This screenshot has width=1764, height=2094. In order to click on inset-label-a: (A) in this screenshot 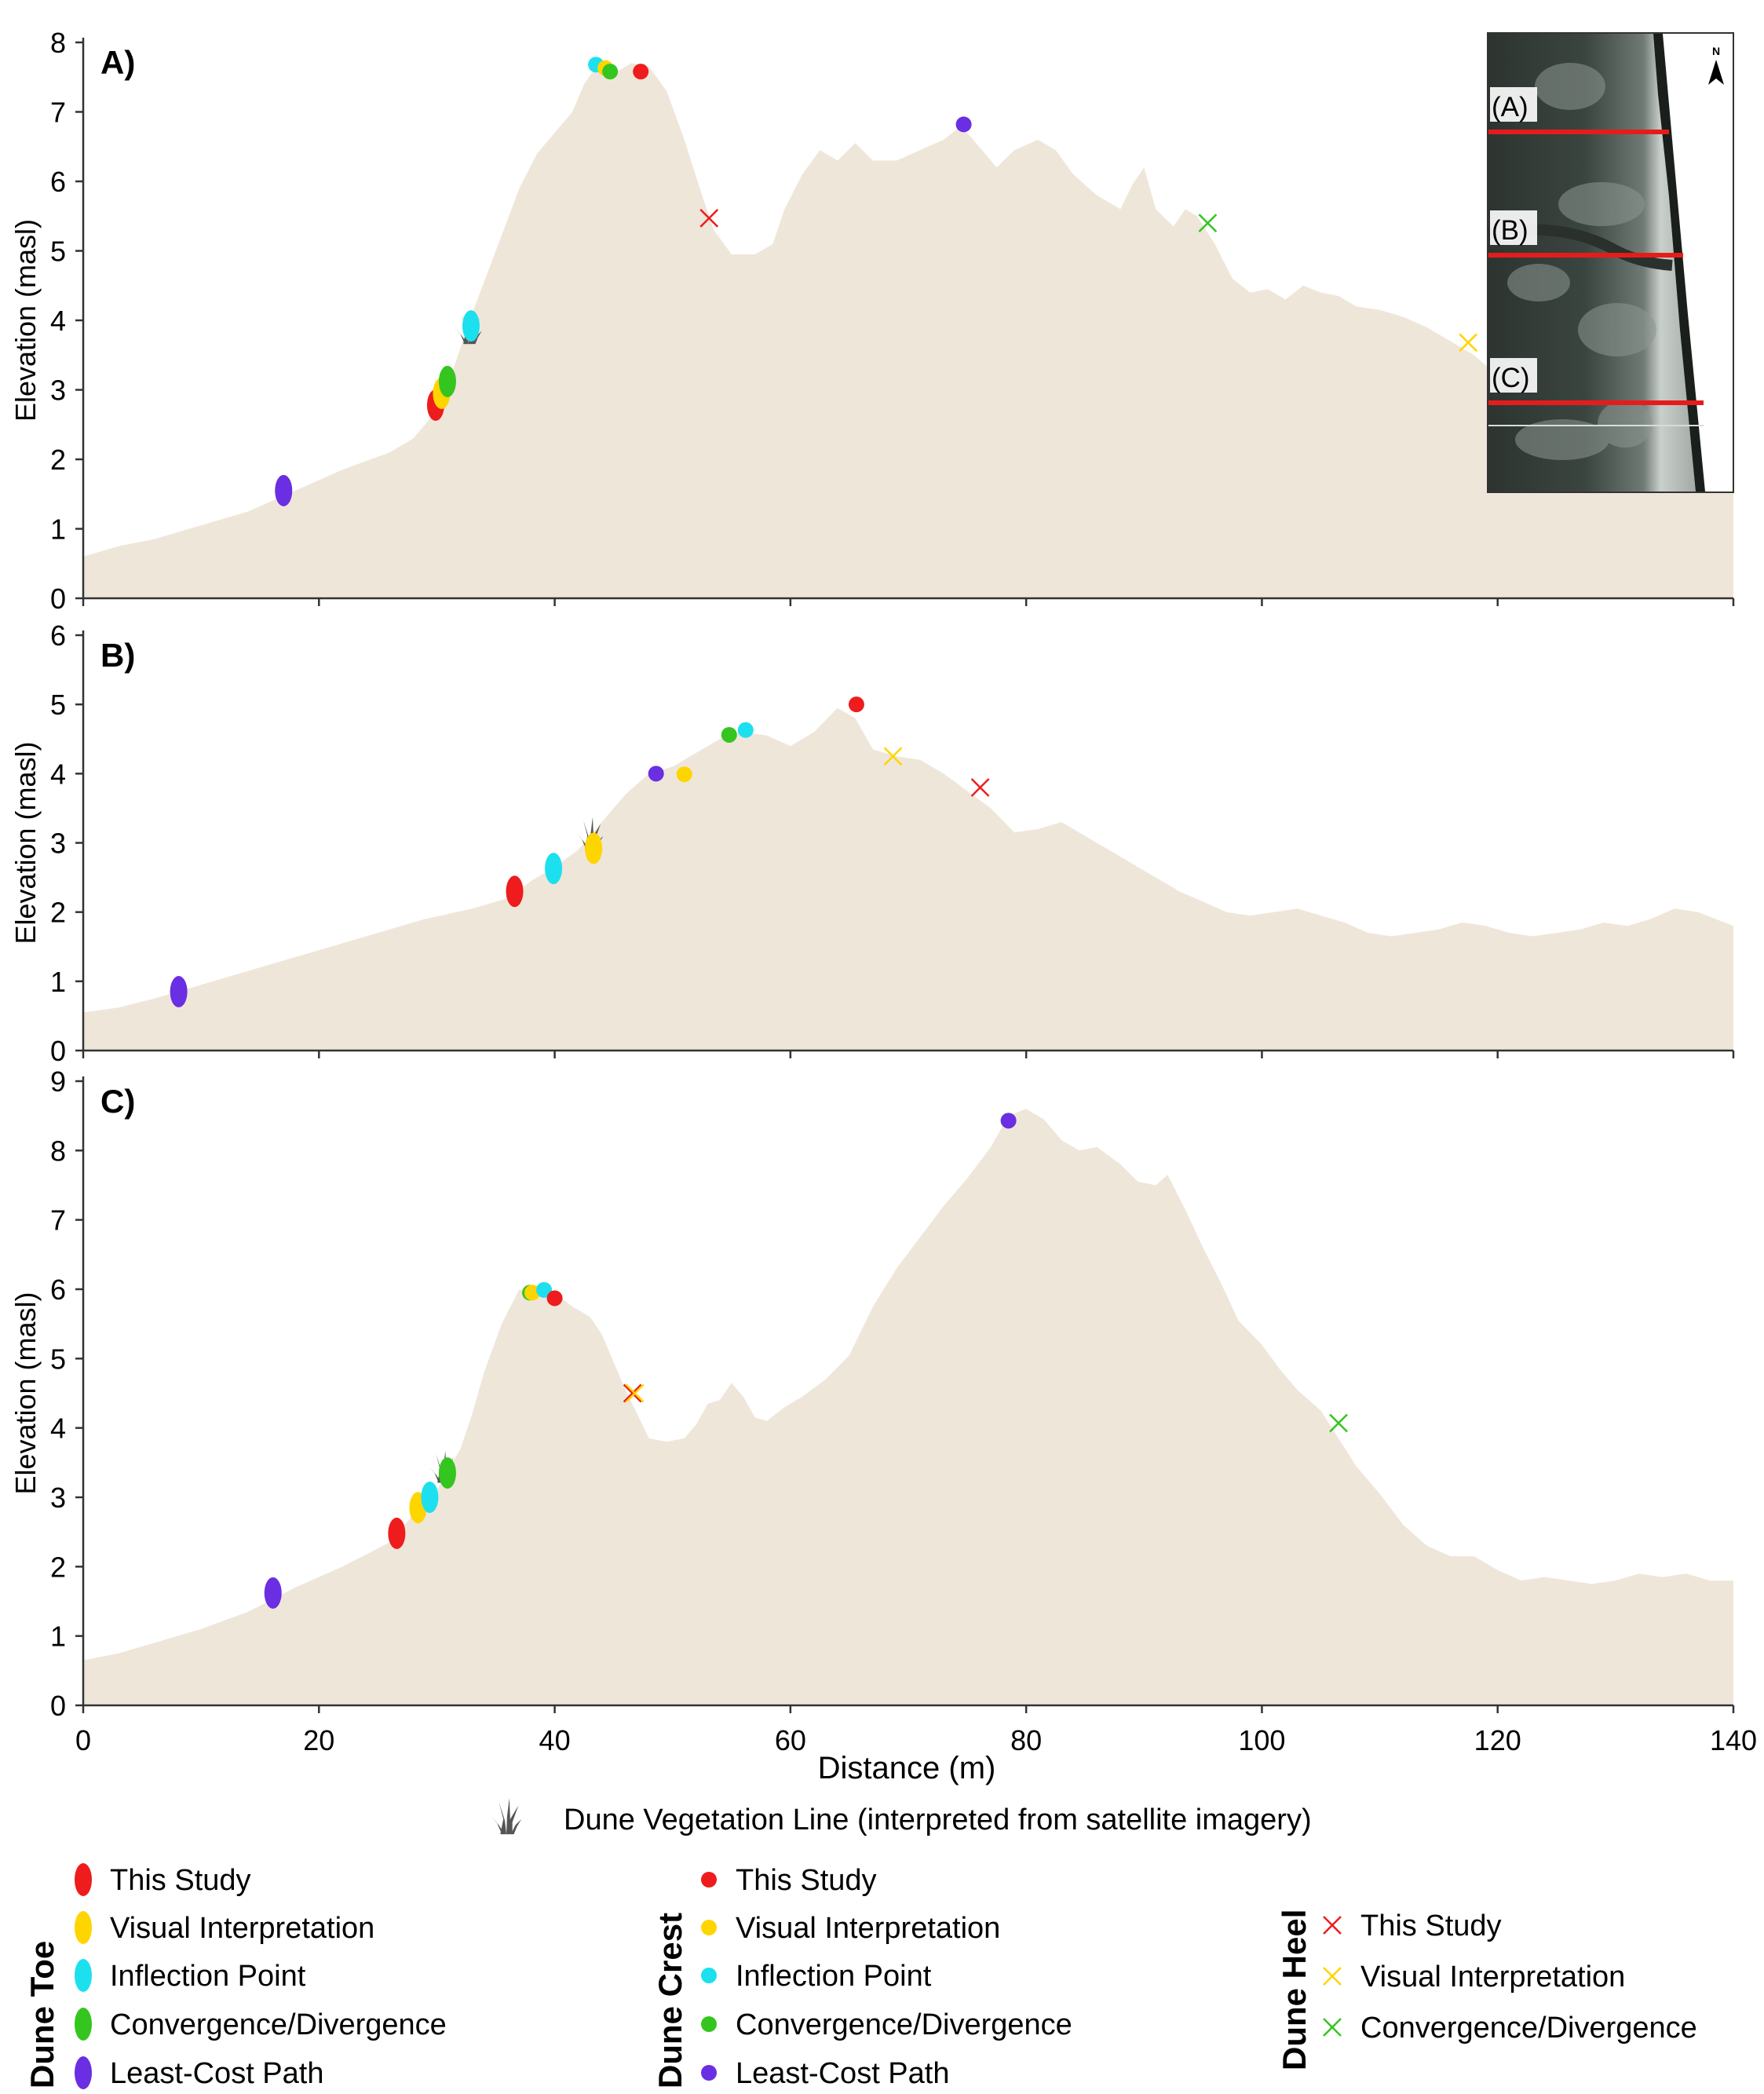, I will do `click(1510, 107)`.